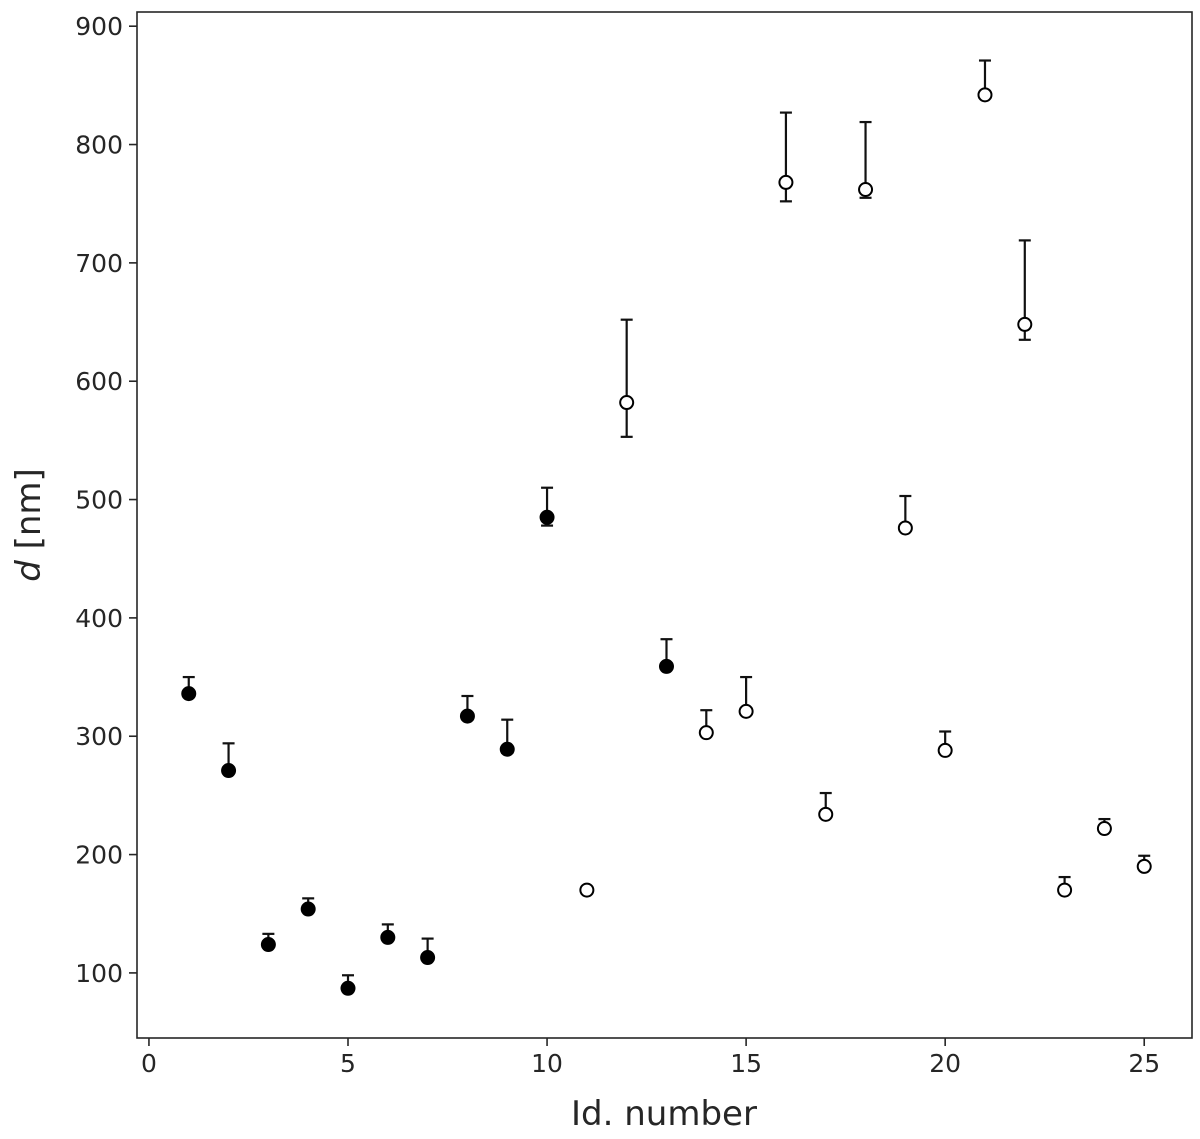  I want to click on y-axis-label: d [nm], so click(29, 525).